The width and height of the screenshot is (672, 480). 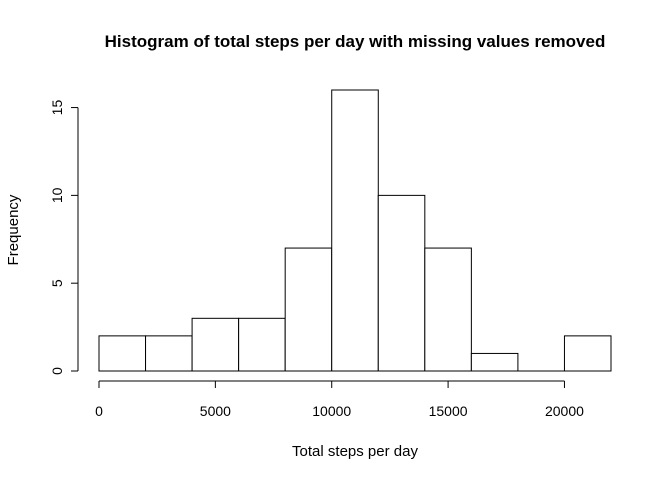 What do you see at coordinates (339, 399) in the screenshot?
I see `x-axis: 0 5000 10000 15000 20000` at bounding box center [339, 399].